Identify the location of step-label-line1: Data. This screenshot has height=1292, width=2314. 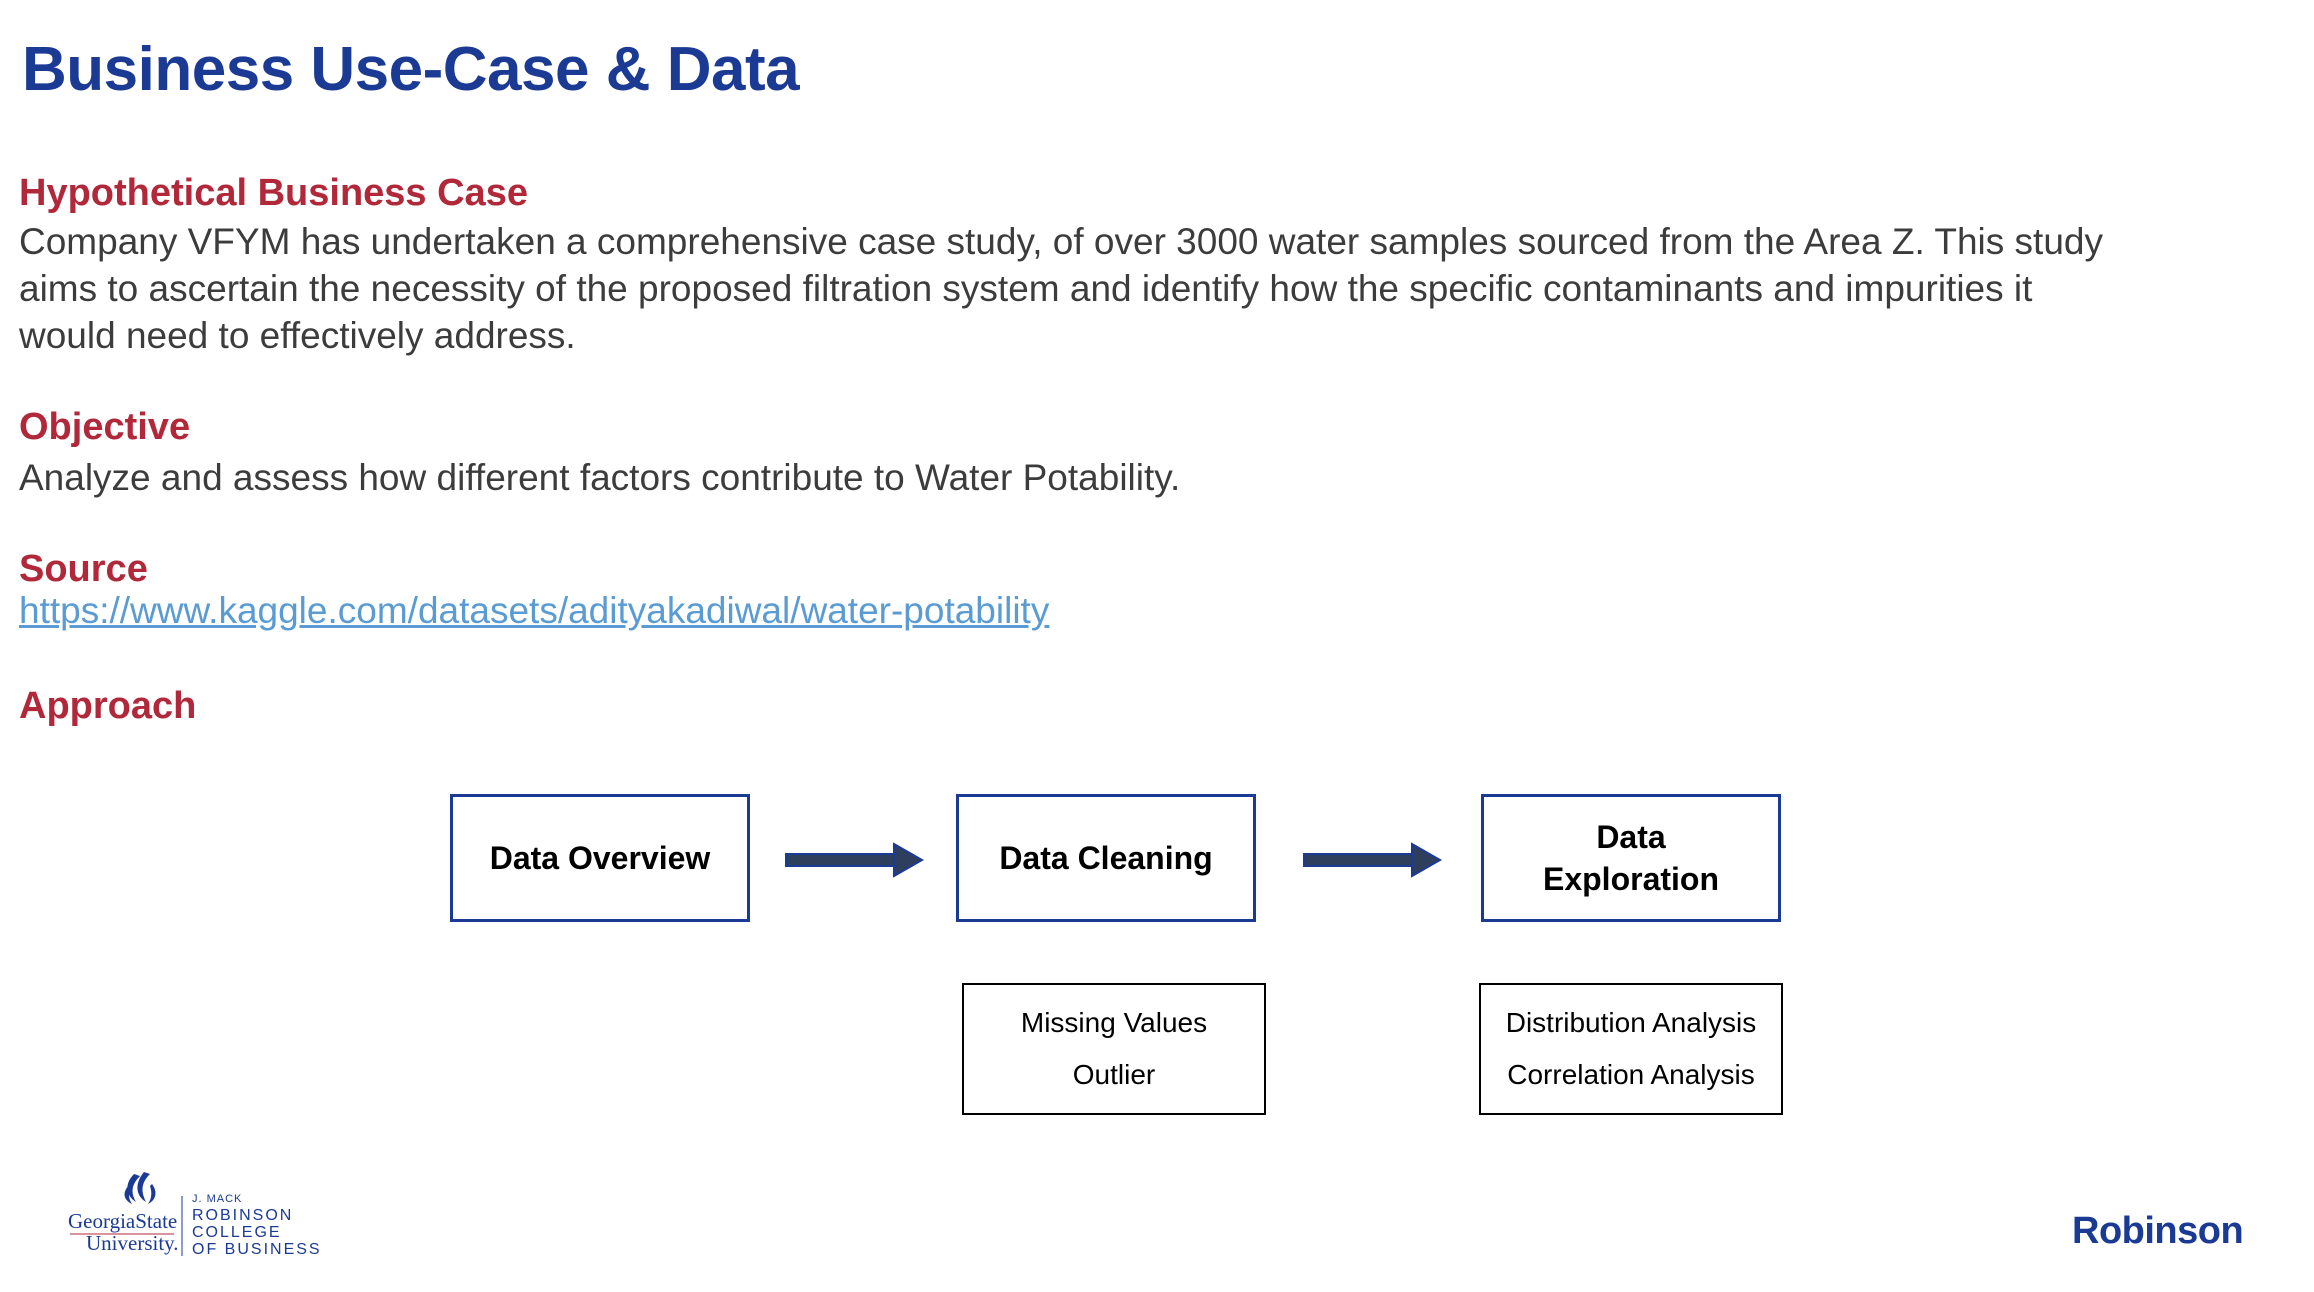
(1631, 837).